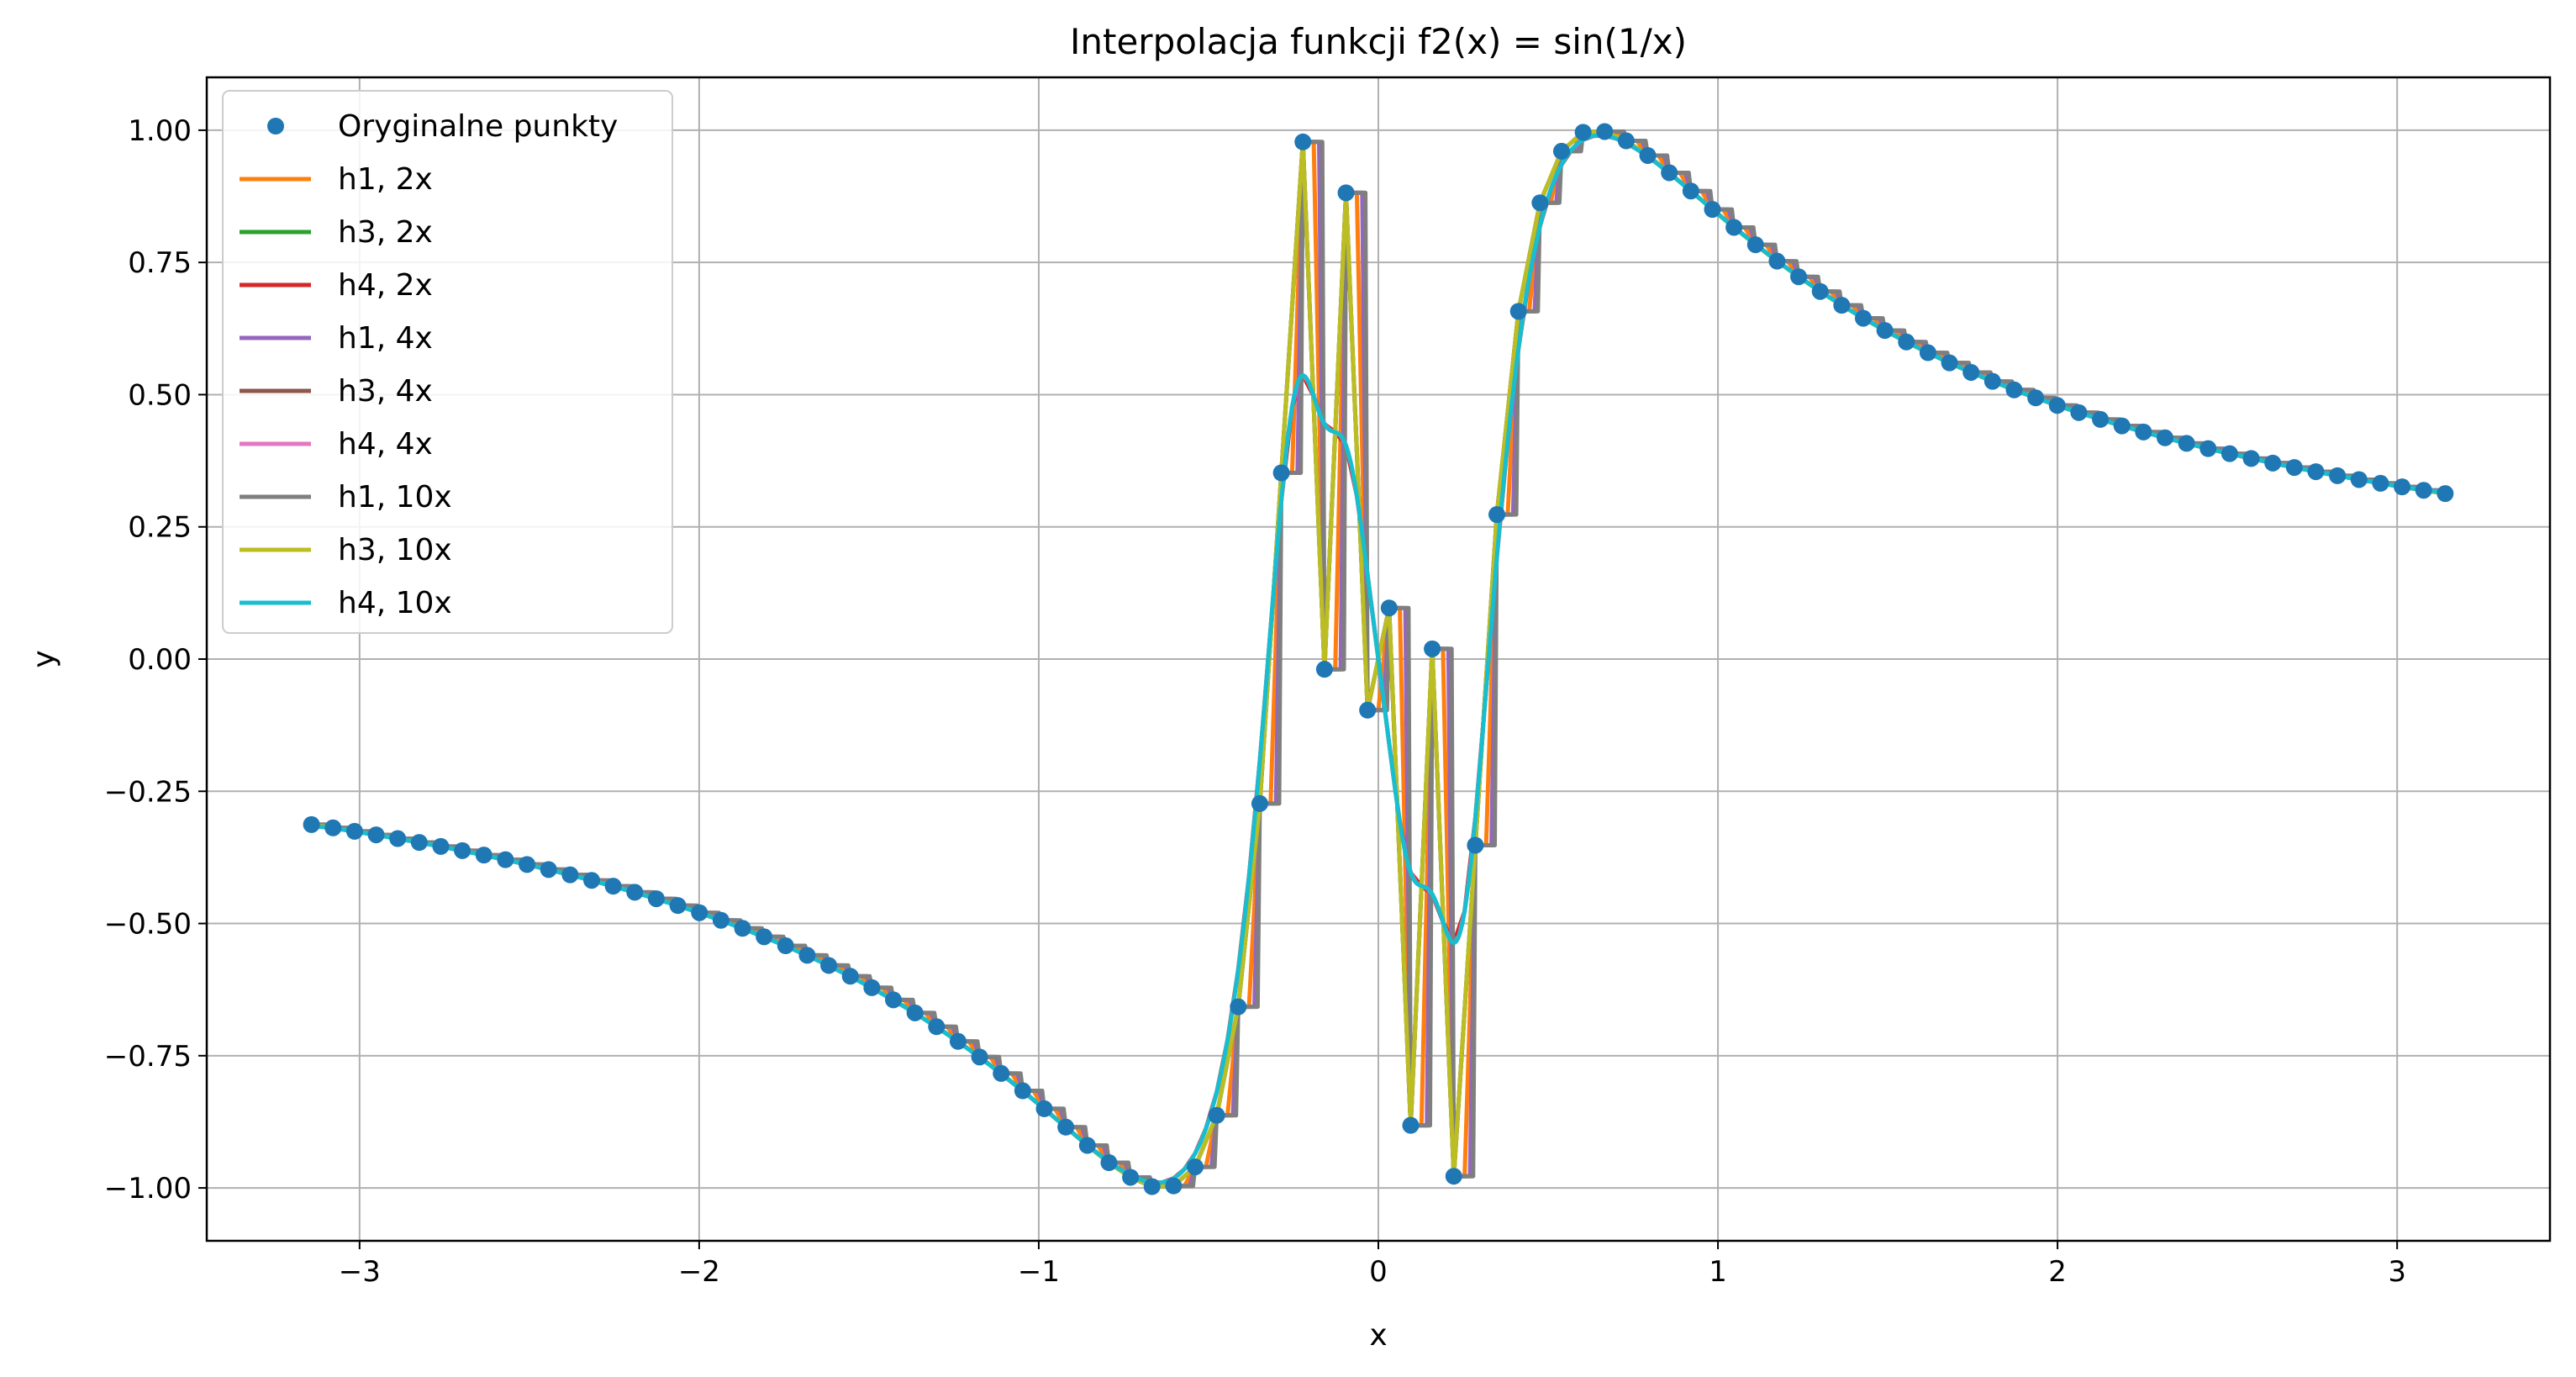 The image size is (2576, 1377). I want to click on legend-label: h4, 2x, so click(385, 285).